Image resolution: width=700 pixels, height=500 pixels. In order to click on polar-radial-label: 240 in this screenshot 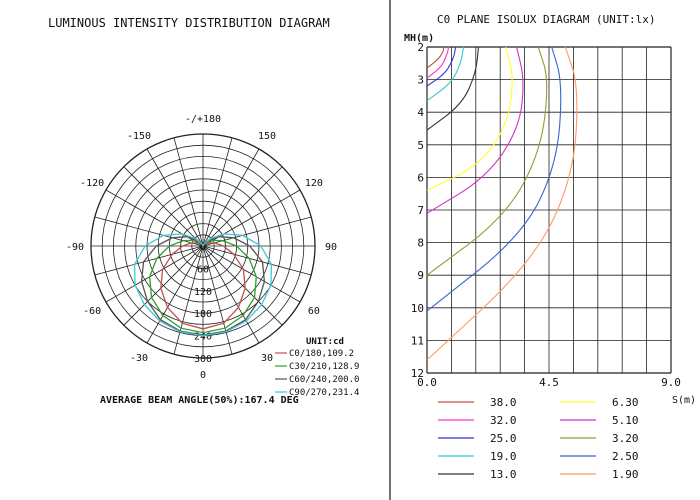, I will do `click(203, 337)`.